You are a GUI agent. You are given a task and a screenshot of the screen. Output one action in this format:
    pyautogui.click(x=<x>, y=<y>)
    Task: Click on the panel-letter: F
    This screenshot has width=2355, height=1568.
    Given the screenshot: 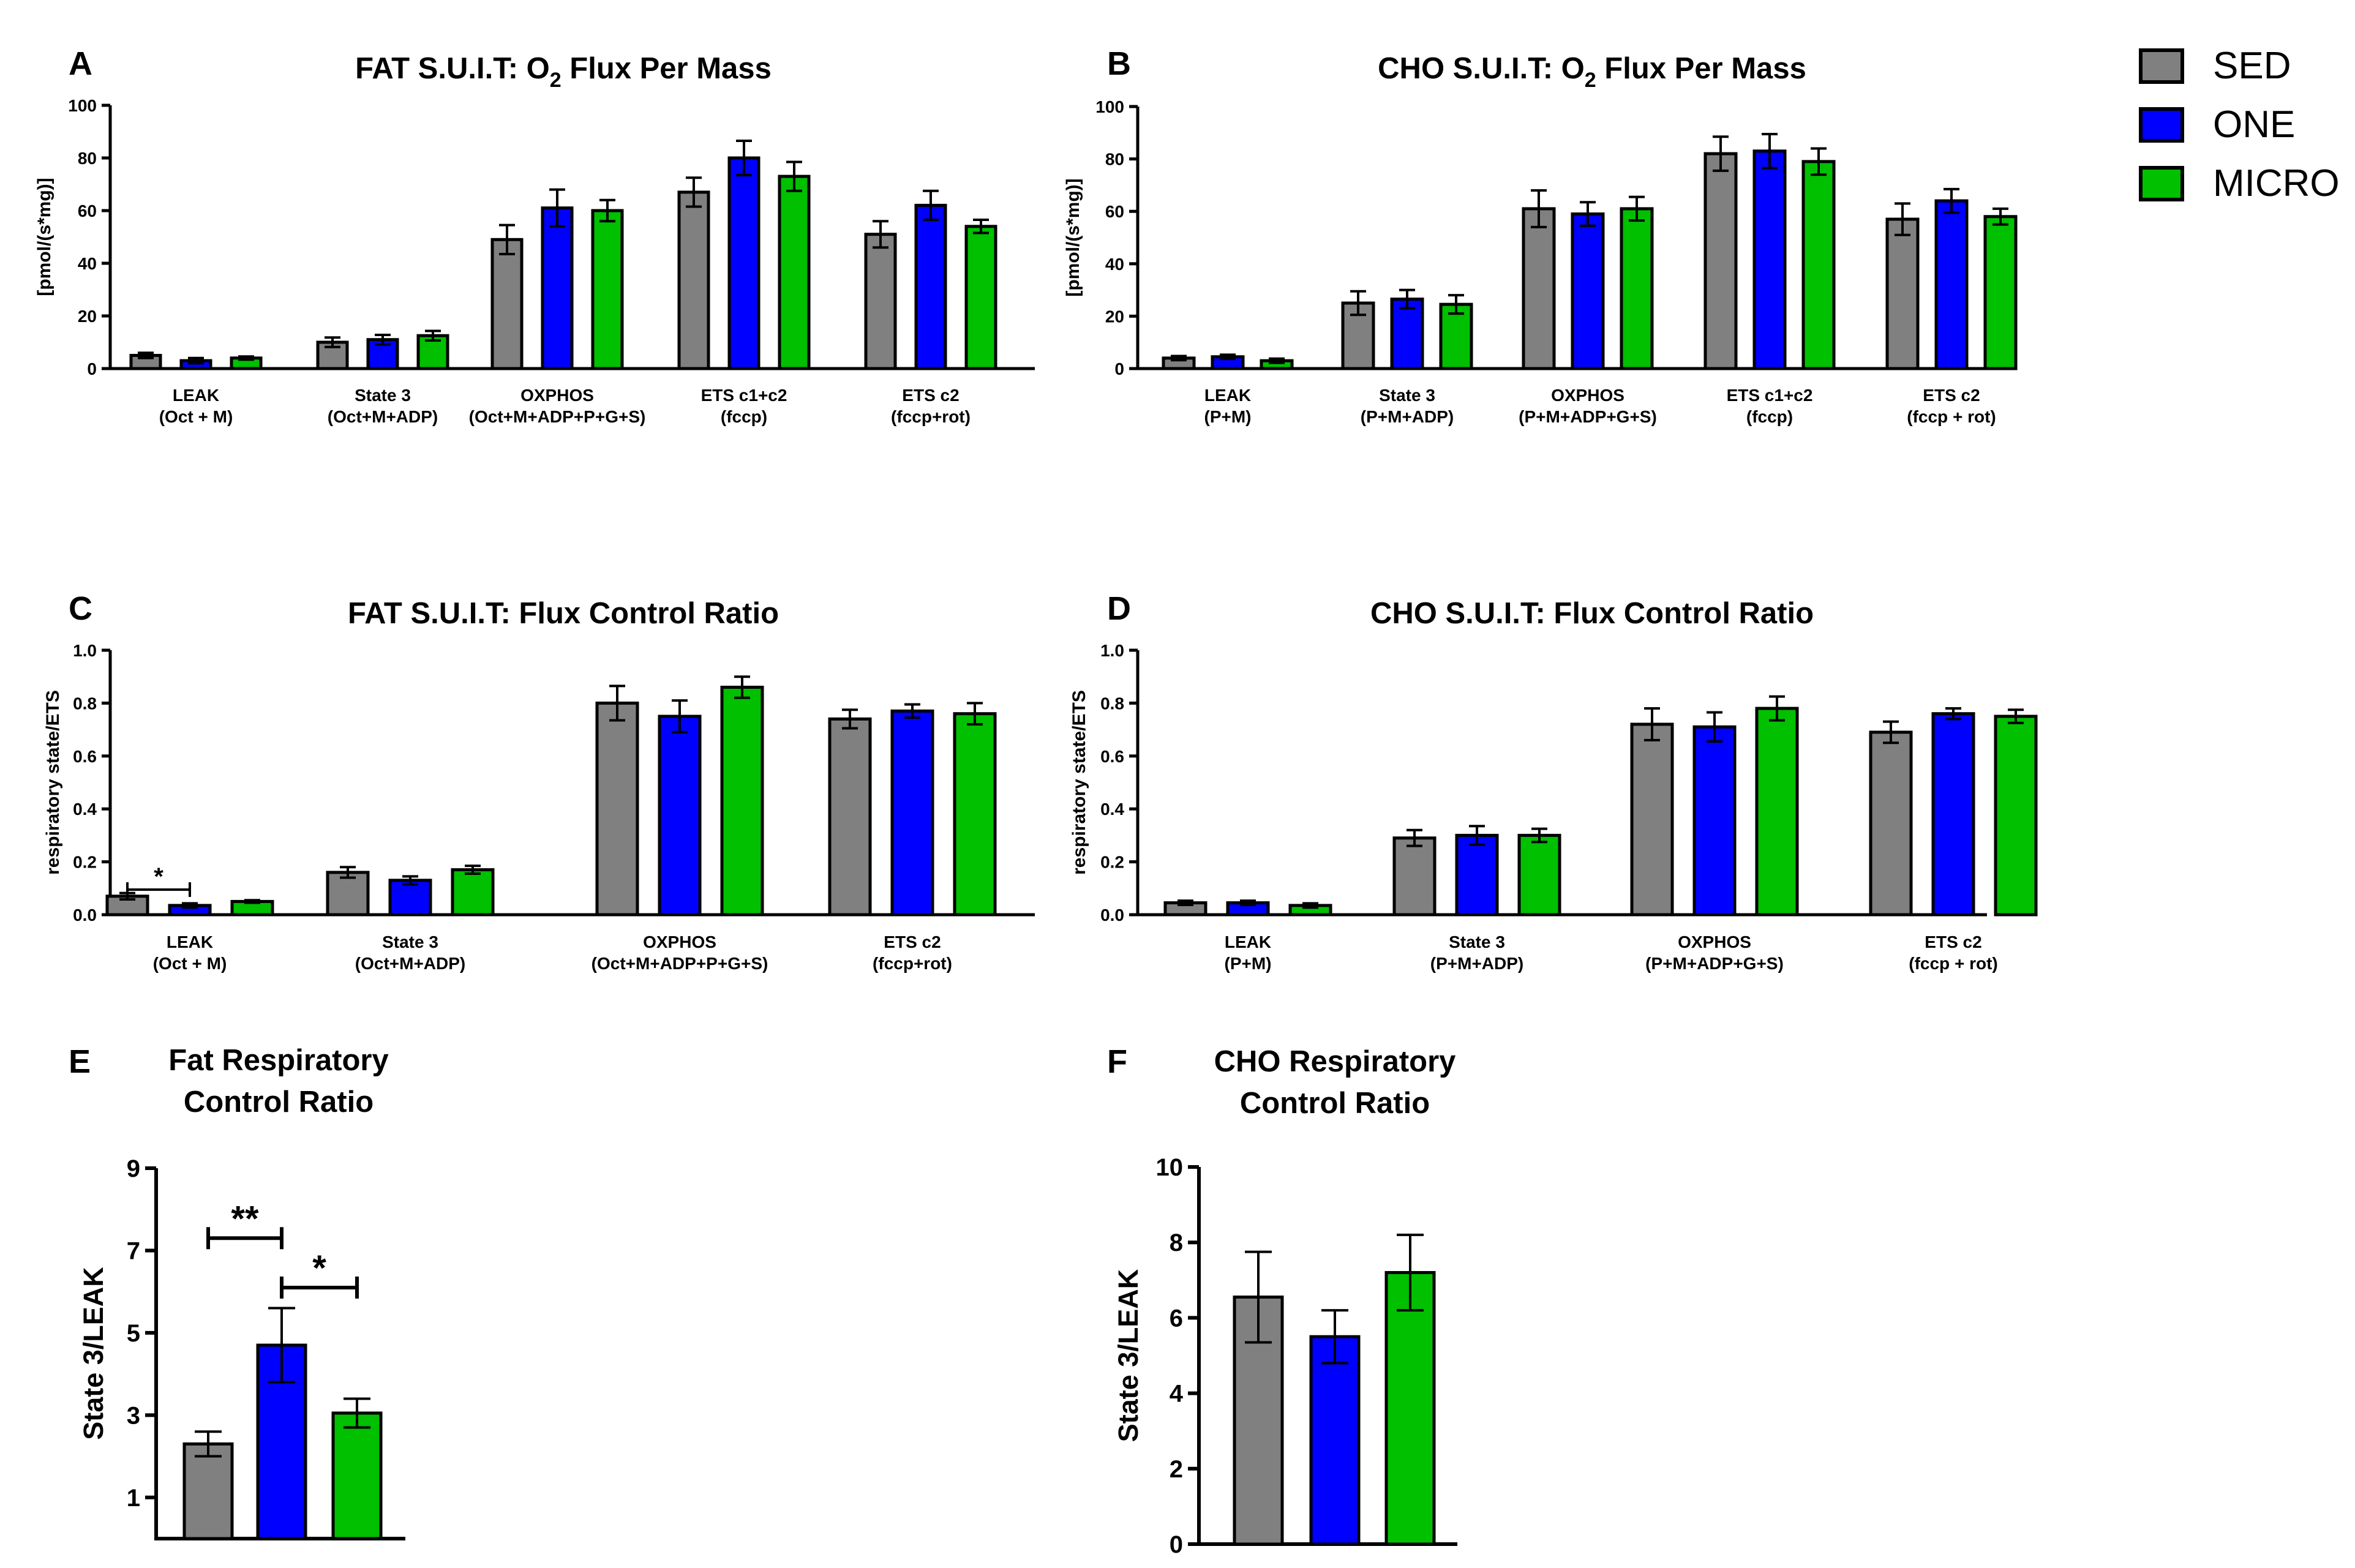 What is the action you would take?
    pyautogui.click(x=1117, y=1061)
    